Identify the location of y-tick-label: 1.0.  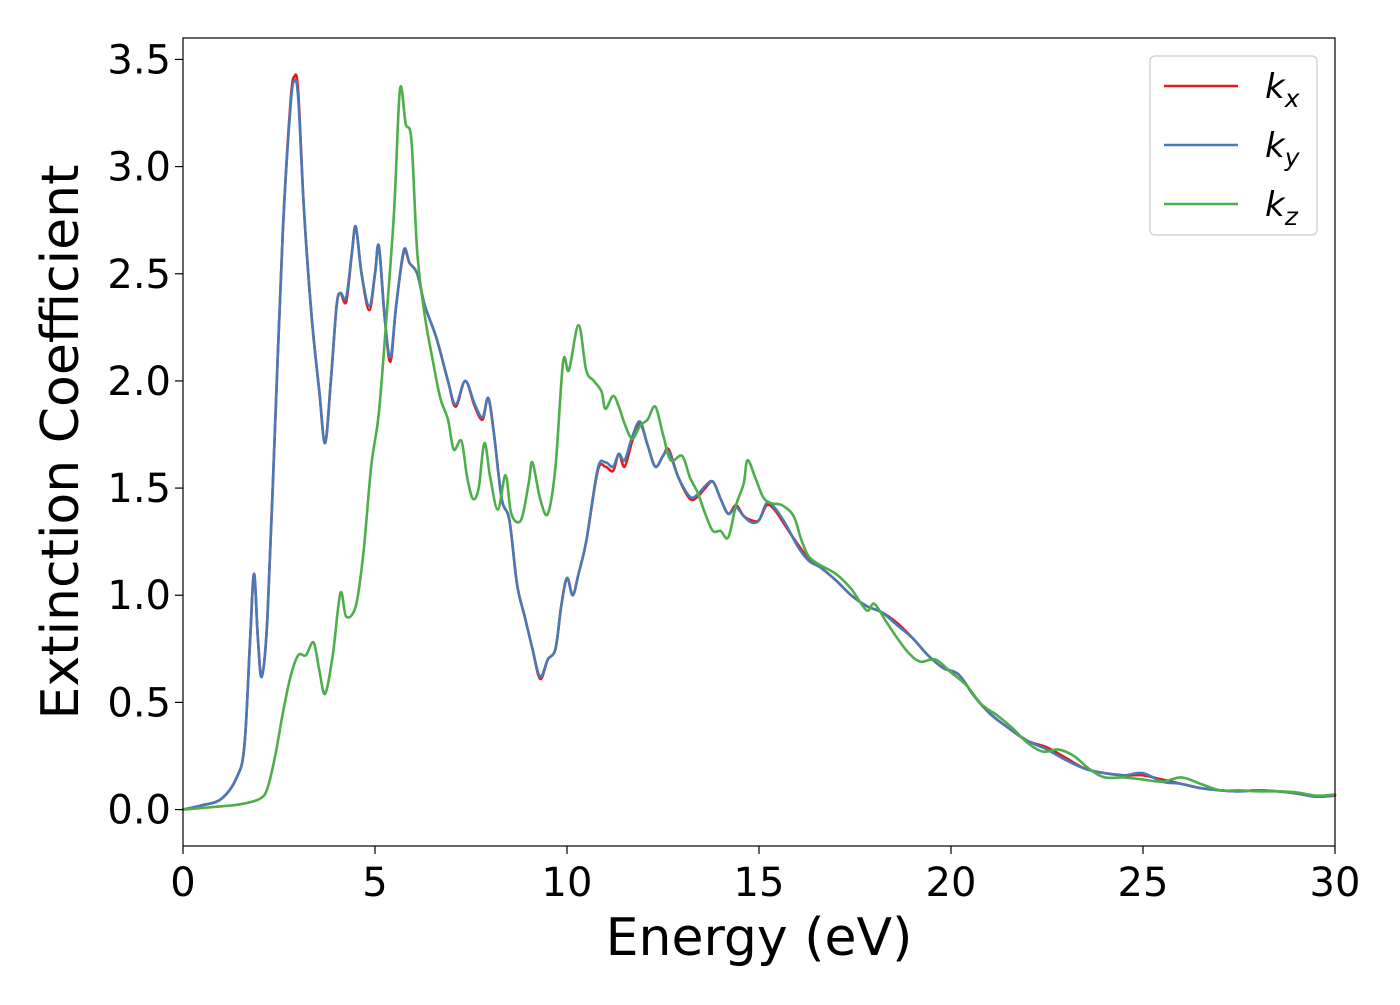
(139, 596).